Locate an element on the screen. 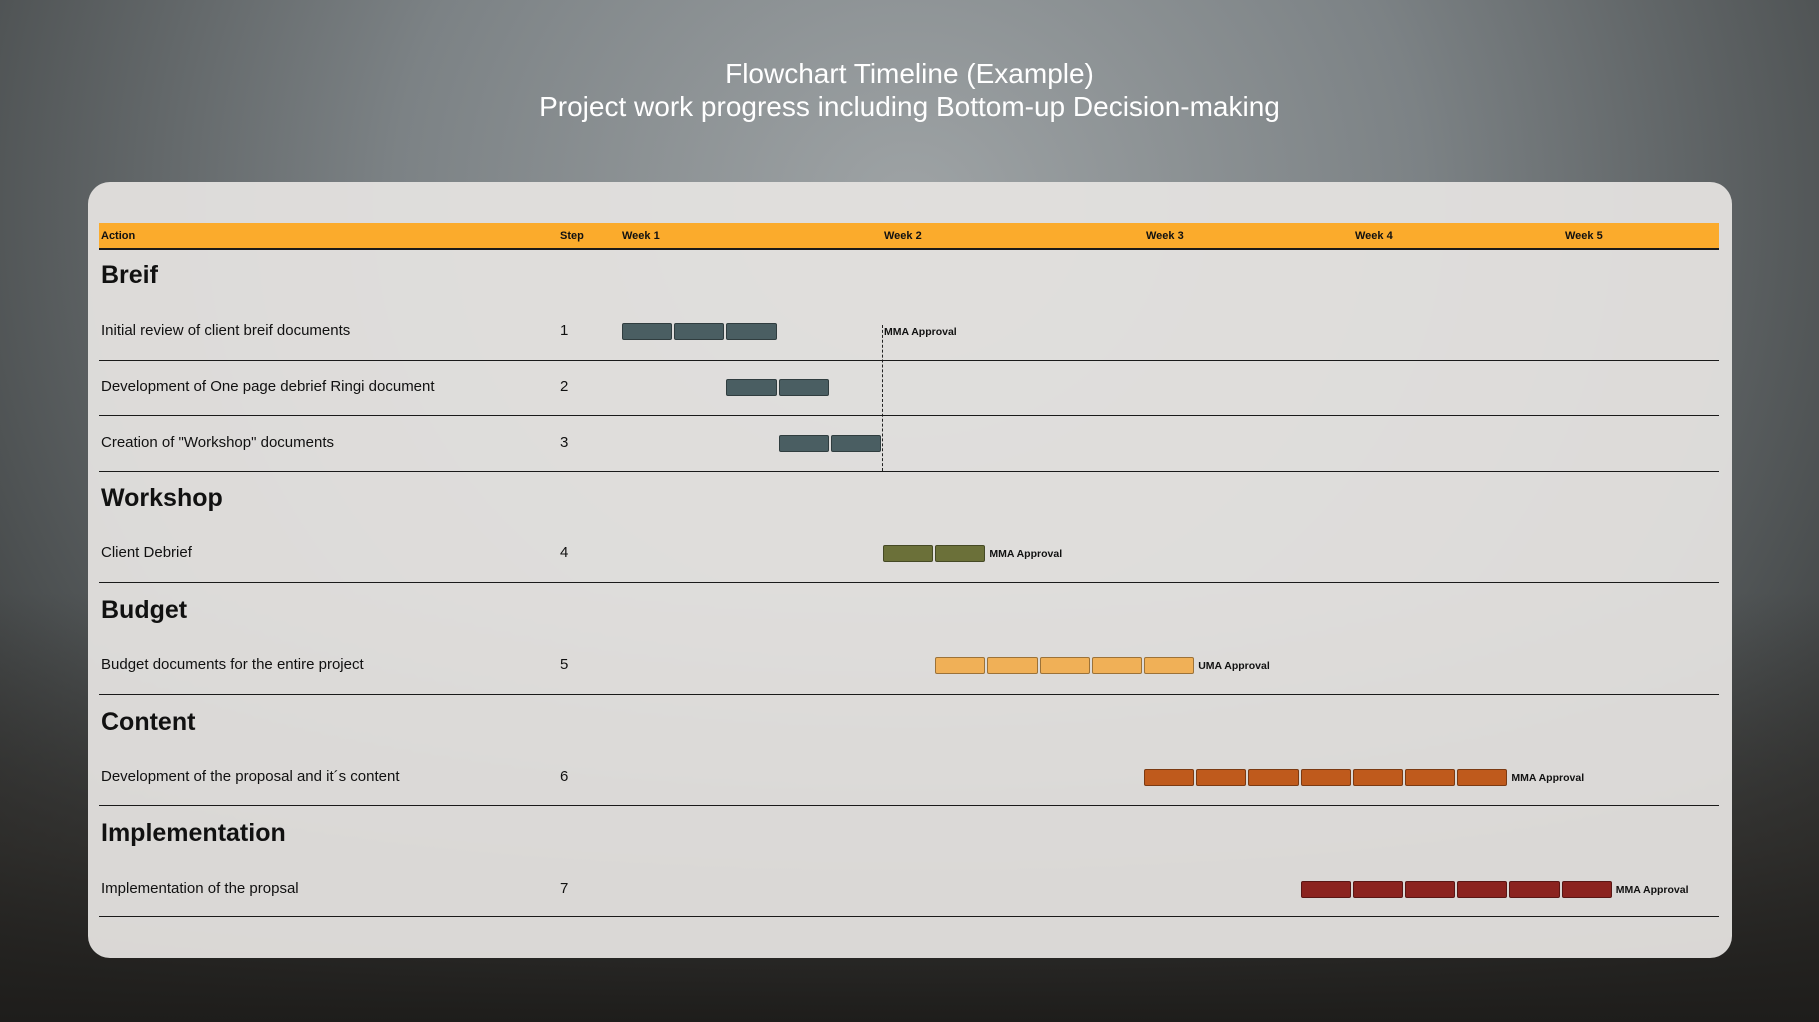 The height and width of the screenshot is (1022, 1819). task-step: 4 is located at coordinates (564, 552).